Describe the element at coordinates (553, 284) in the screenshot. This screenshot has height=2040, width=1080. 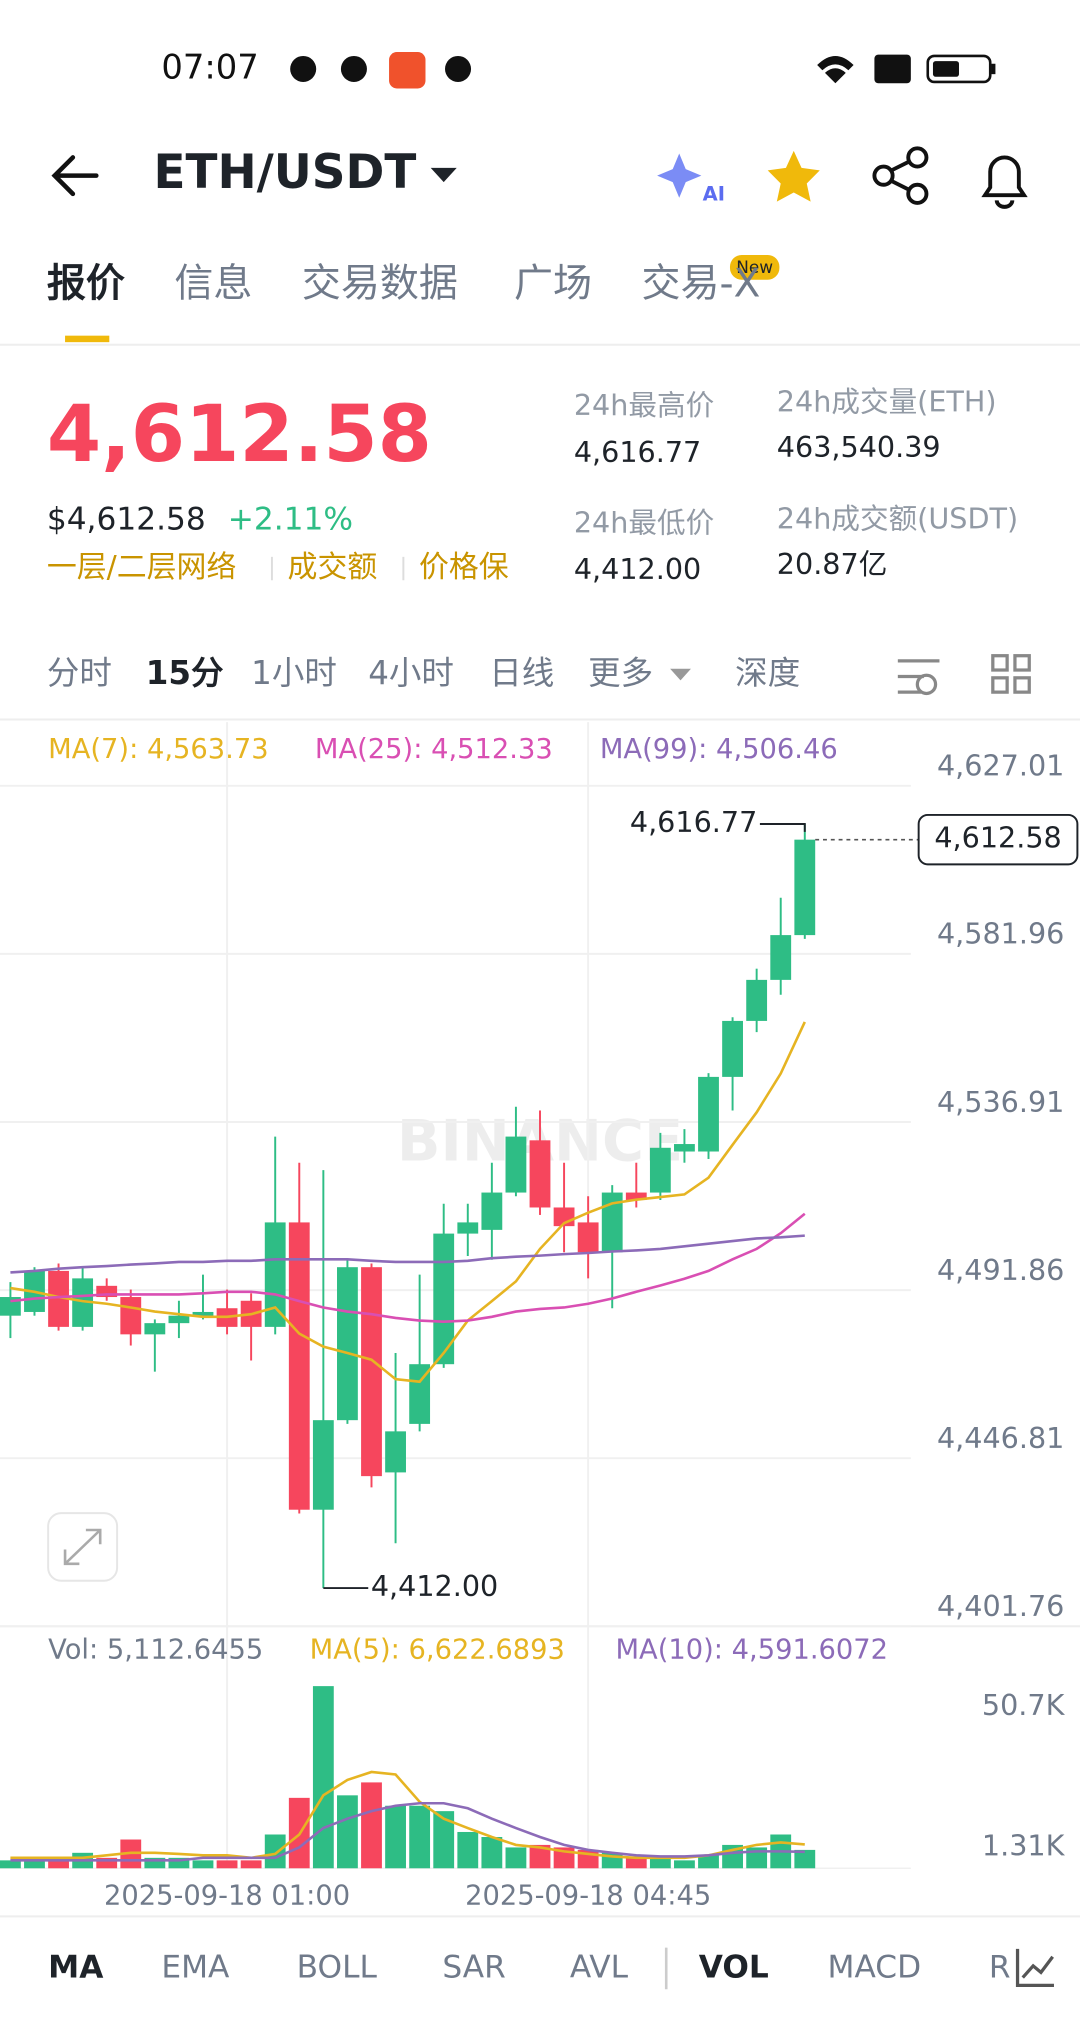
I see `tab: 广场` at that location.